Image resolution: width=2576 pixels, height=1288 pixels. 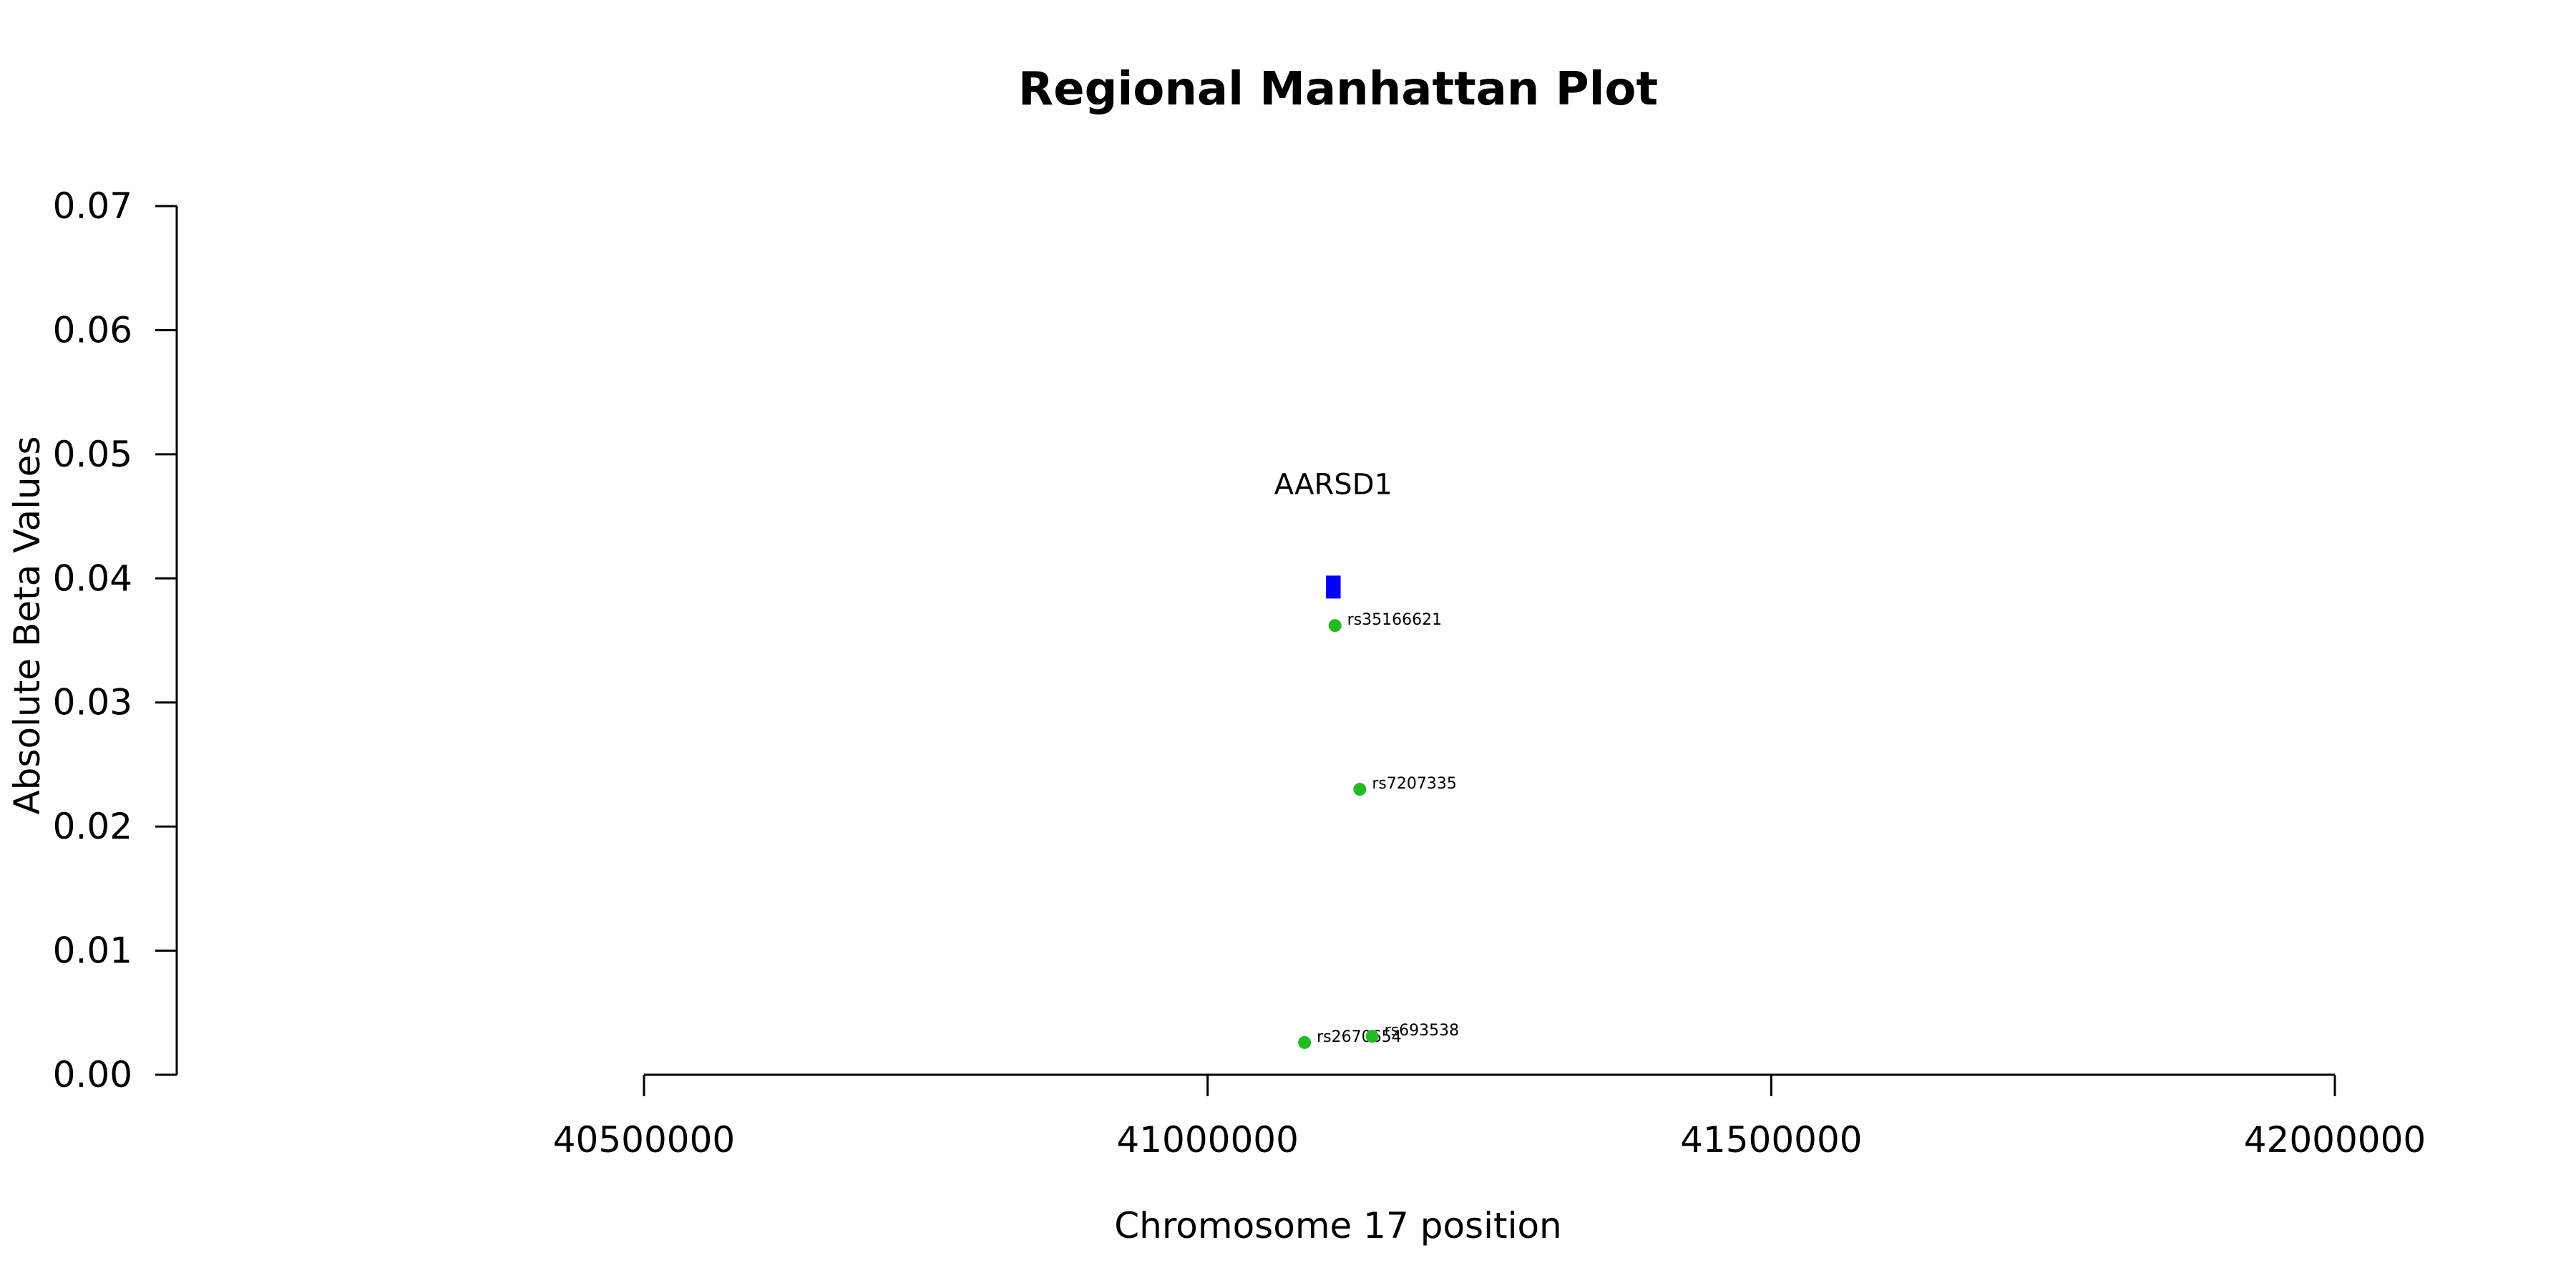 What do you see at coordinates (1338, 89) in the screenshot?
I see `chart-title: Regional Manhattan Plot` at bounding box center [1338, 89].